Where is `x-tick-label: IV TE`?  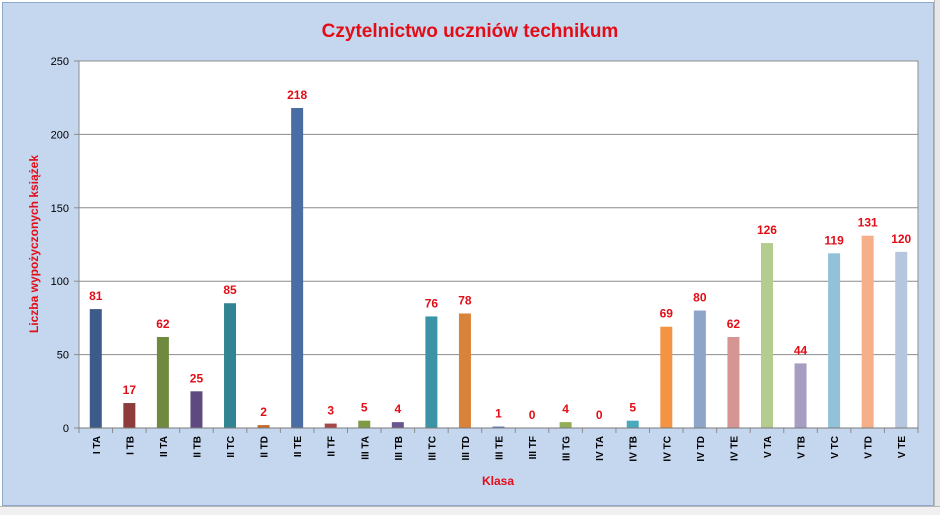 x-tick-label: IV TE is located at coordinates (734, 448).